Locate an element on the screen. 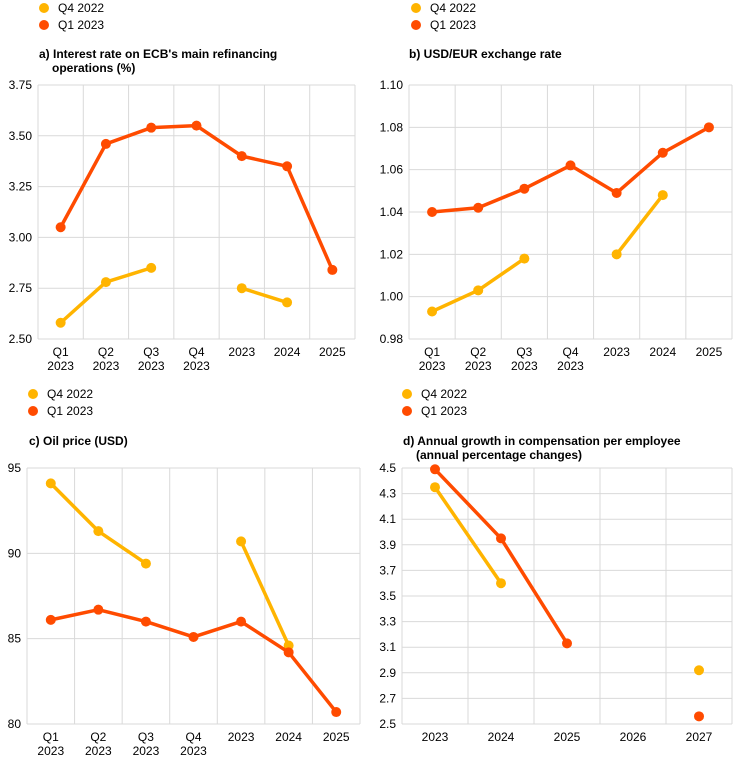 The image size is (744, 767). y-tick-label: 3.25 is located at coordinates (21, 187).